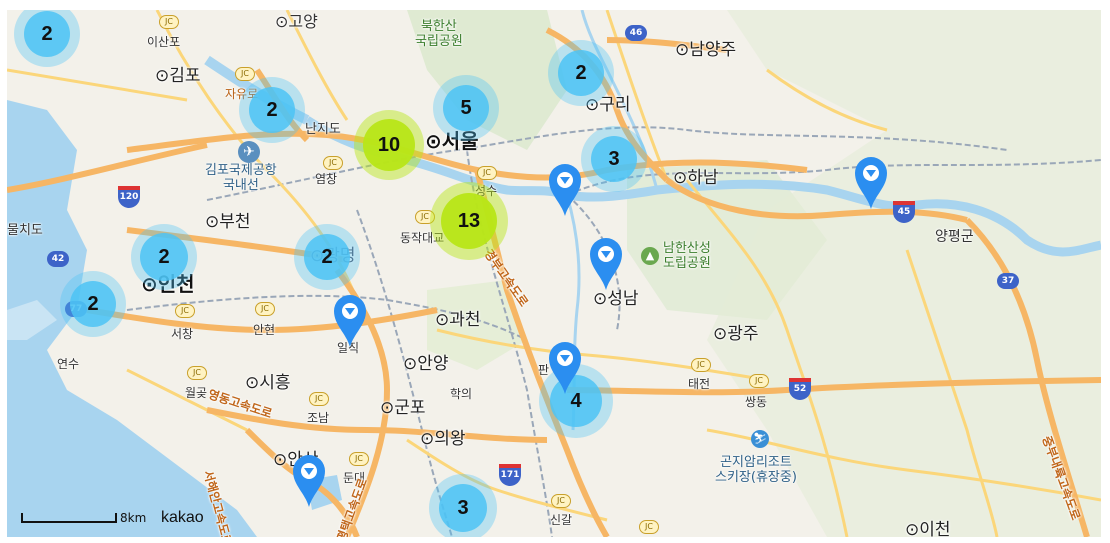  What do you see at coordinates (650, 256) in the screenshot?
I see `park-icon: ▲` at bounding box center [650, 256].